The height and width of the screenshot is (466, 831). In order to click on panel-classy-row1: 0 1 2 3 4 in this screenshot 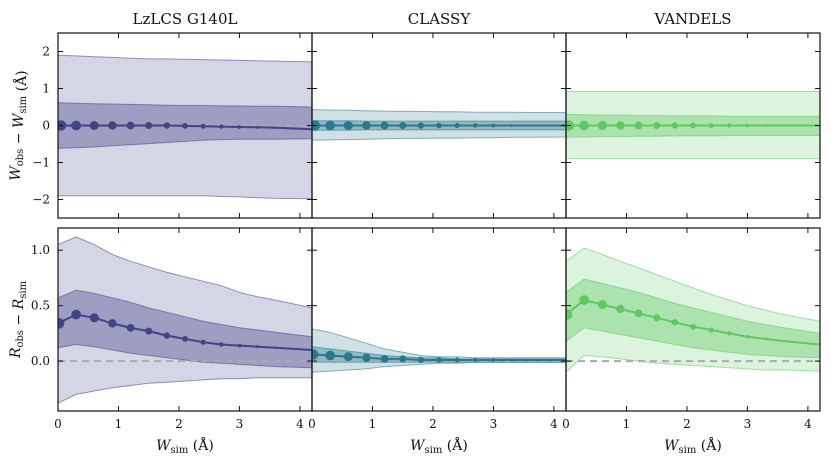, I will do `click(437, 329)`.